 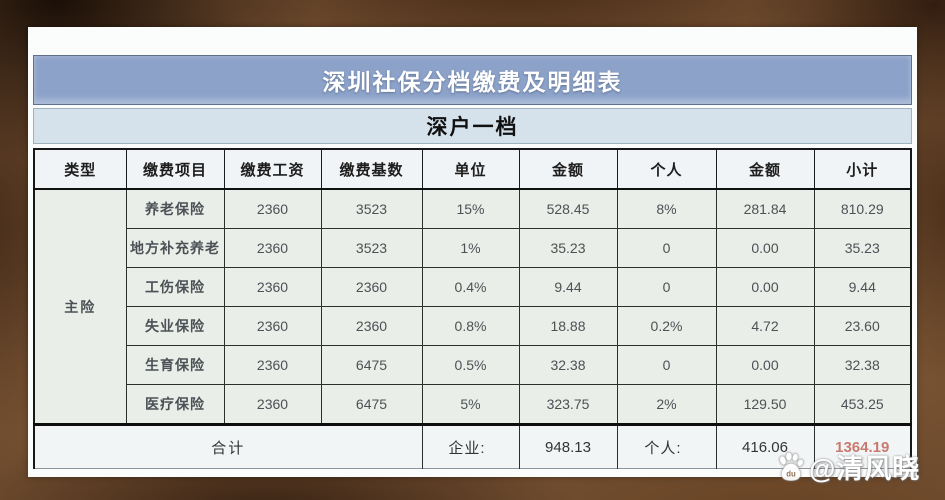 What do you see at coordinates (175, 287) in the screenshot?
I see `table-cell: 工伤保险` at bounding box center [175, 287].